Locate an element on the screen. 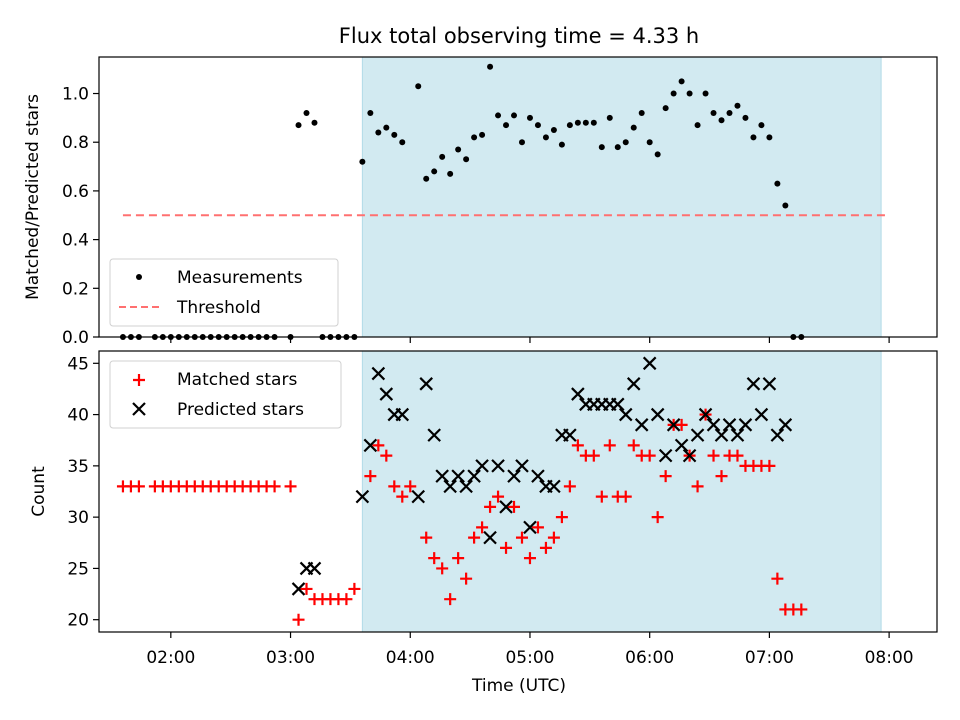 This screenshot has width=960, height=720. top-ytick-label: 0.4 is located at coordinates (75, 241).